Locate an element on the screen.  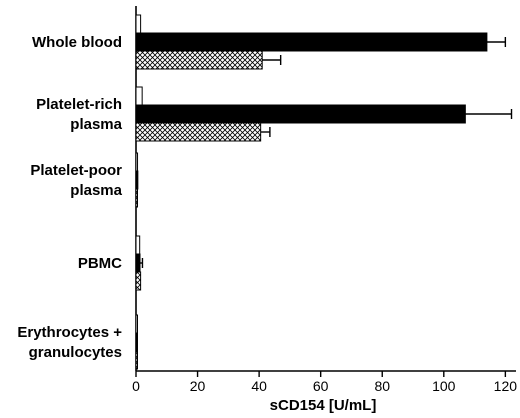
x-tick-label: 100 is located at coordinates (444, 386).